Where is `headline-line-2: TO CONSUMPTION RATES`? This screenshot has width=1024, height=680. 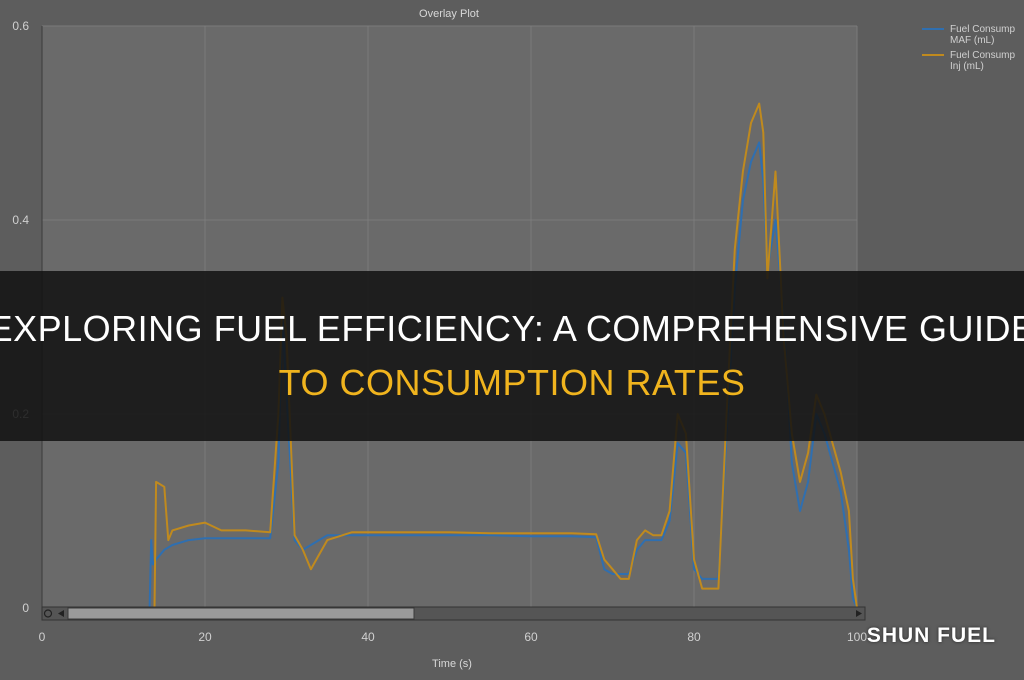
headline-line-2: TO CONSUMPTION RATES is located at coordinates (512, 382).